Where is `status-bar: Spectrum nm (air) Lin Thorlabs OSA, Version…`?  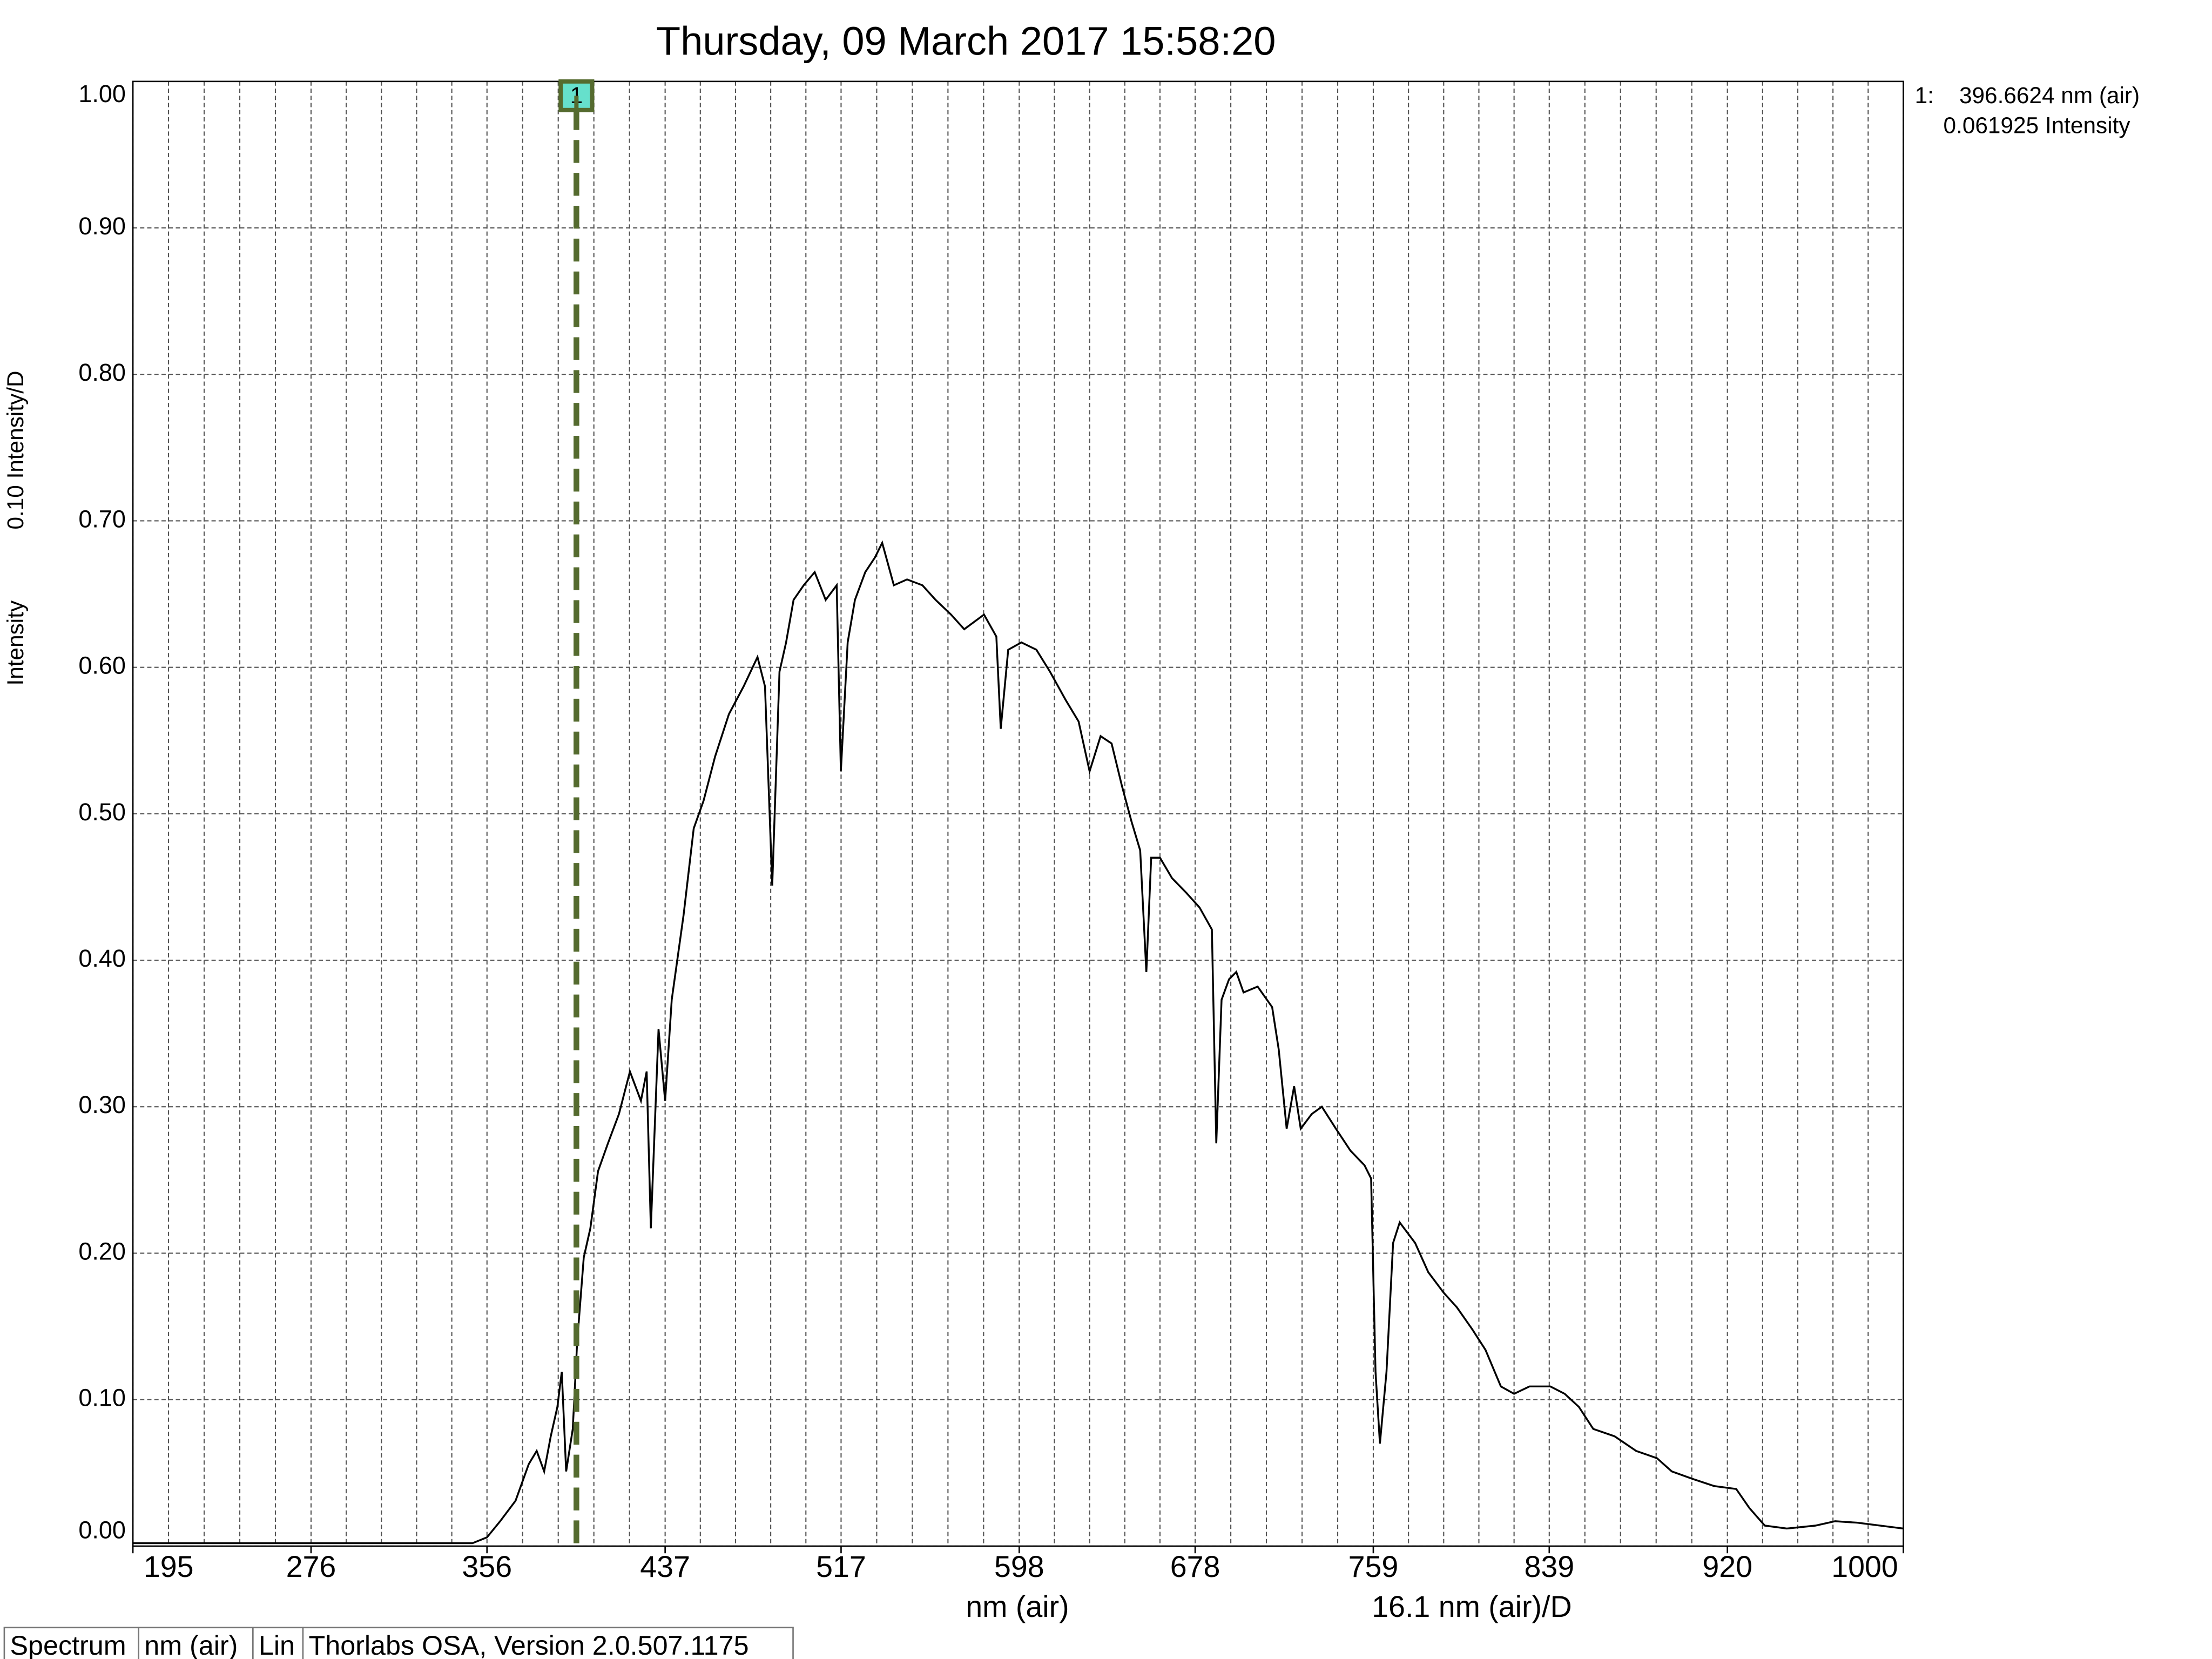 status-bar: Spectrum nm (air) Lin Thorlabs OSA, Version… is located at coordinates (398, 1643).